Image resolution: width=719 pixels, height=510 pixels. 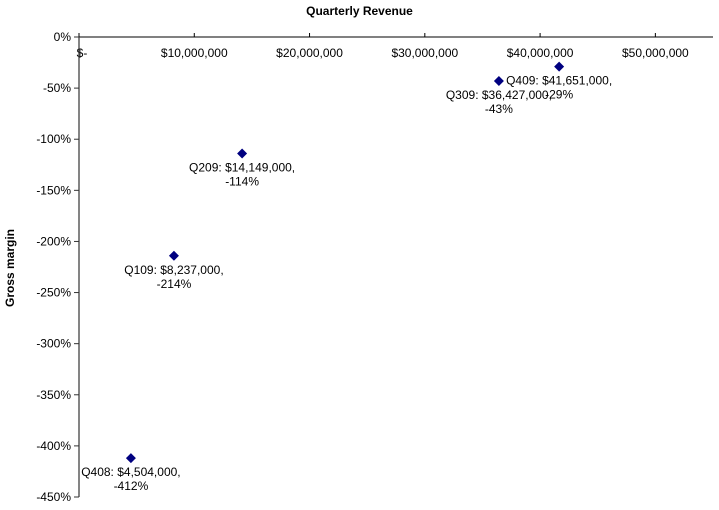 What do you see at coordinates (424, 53) in the screenshot?
I see `x-tick-label: $30,000,000` at bounding box center [424, 53].